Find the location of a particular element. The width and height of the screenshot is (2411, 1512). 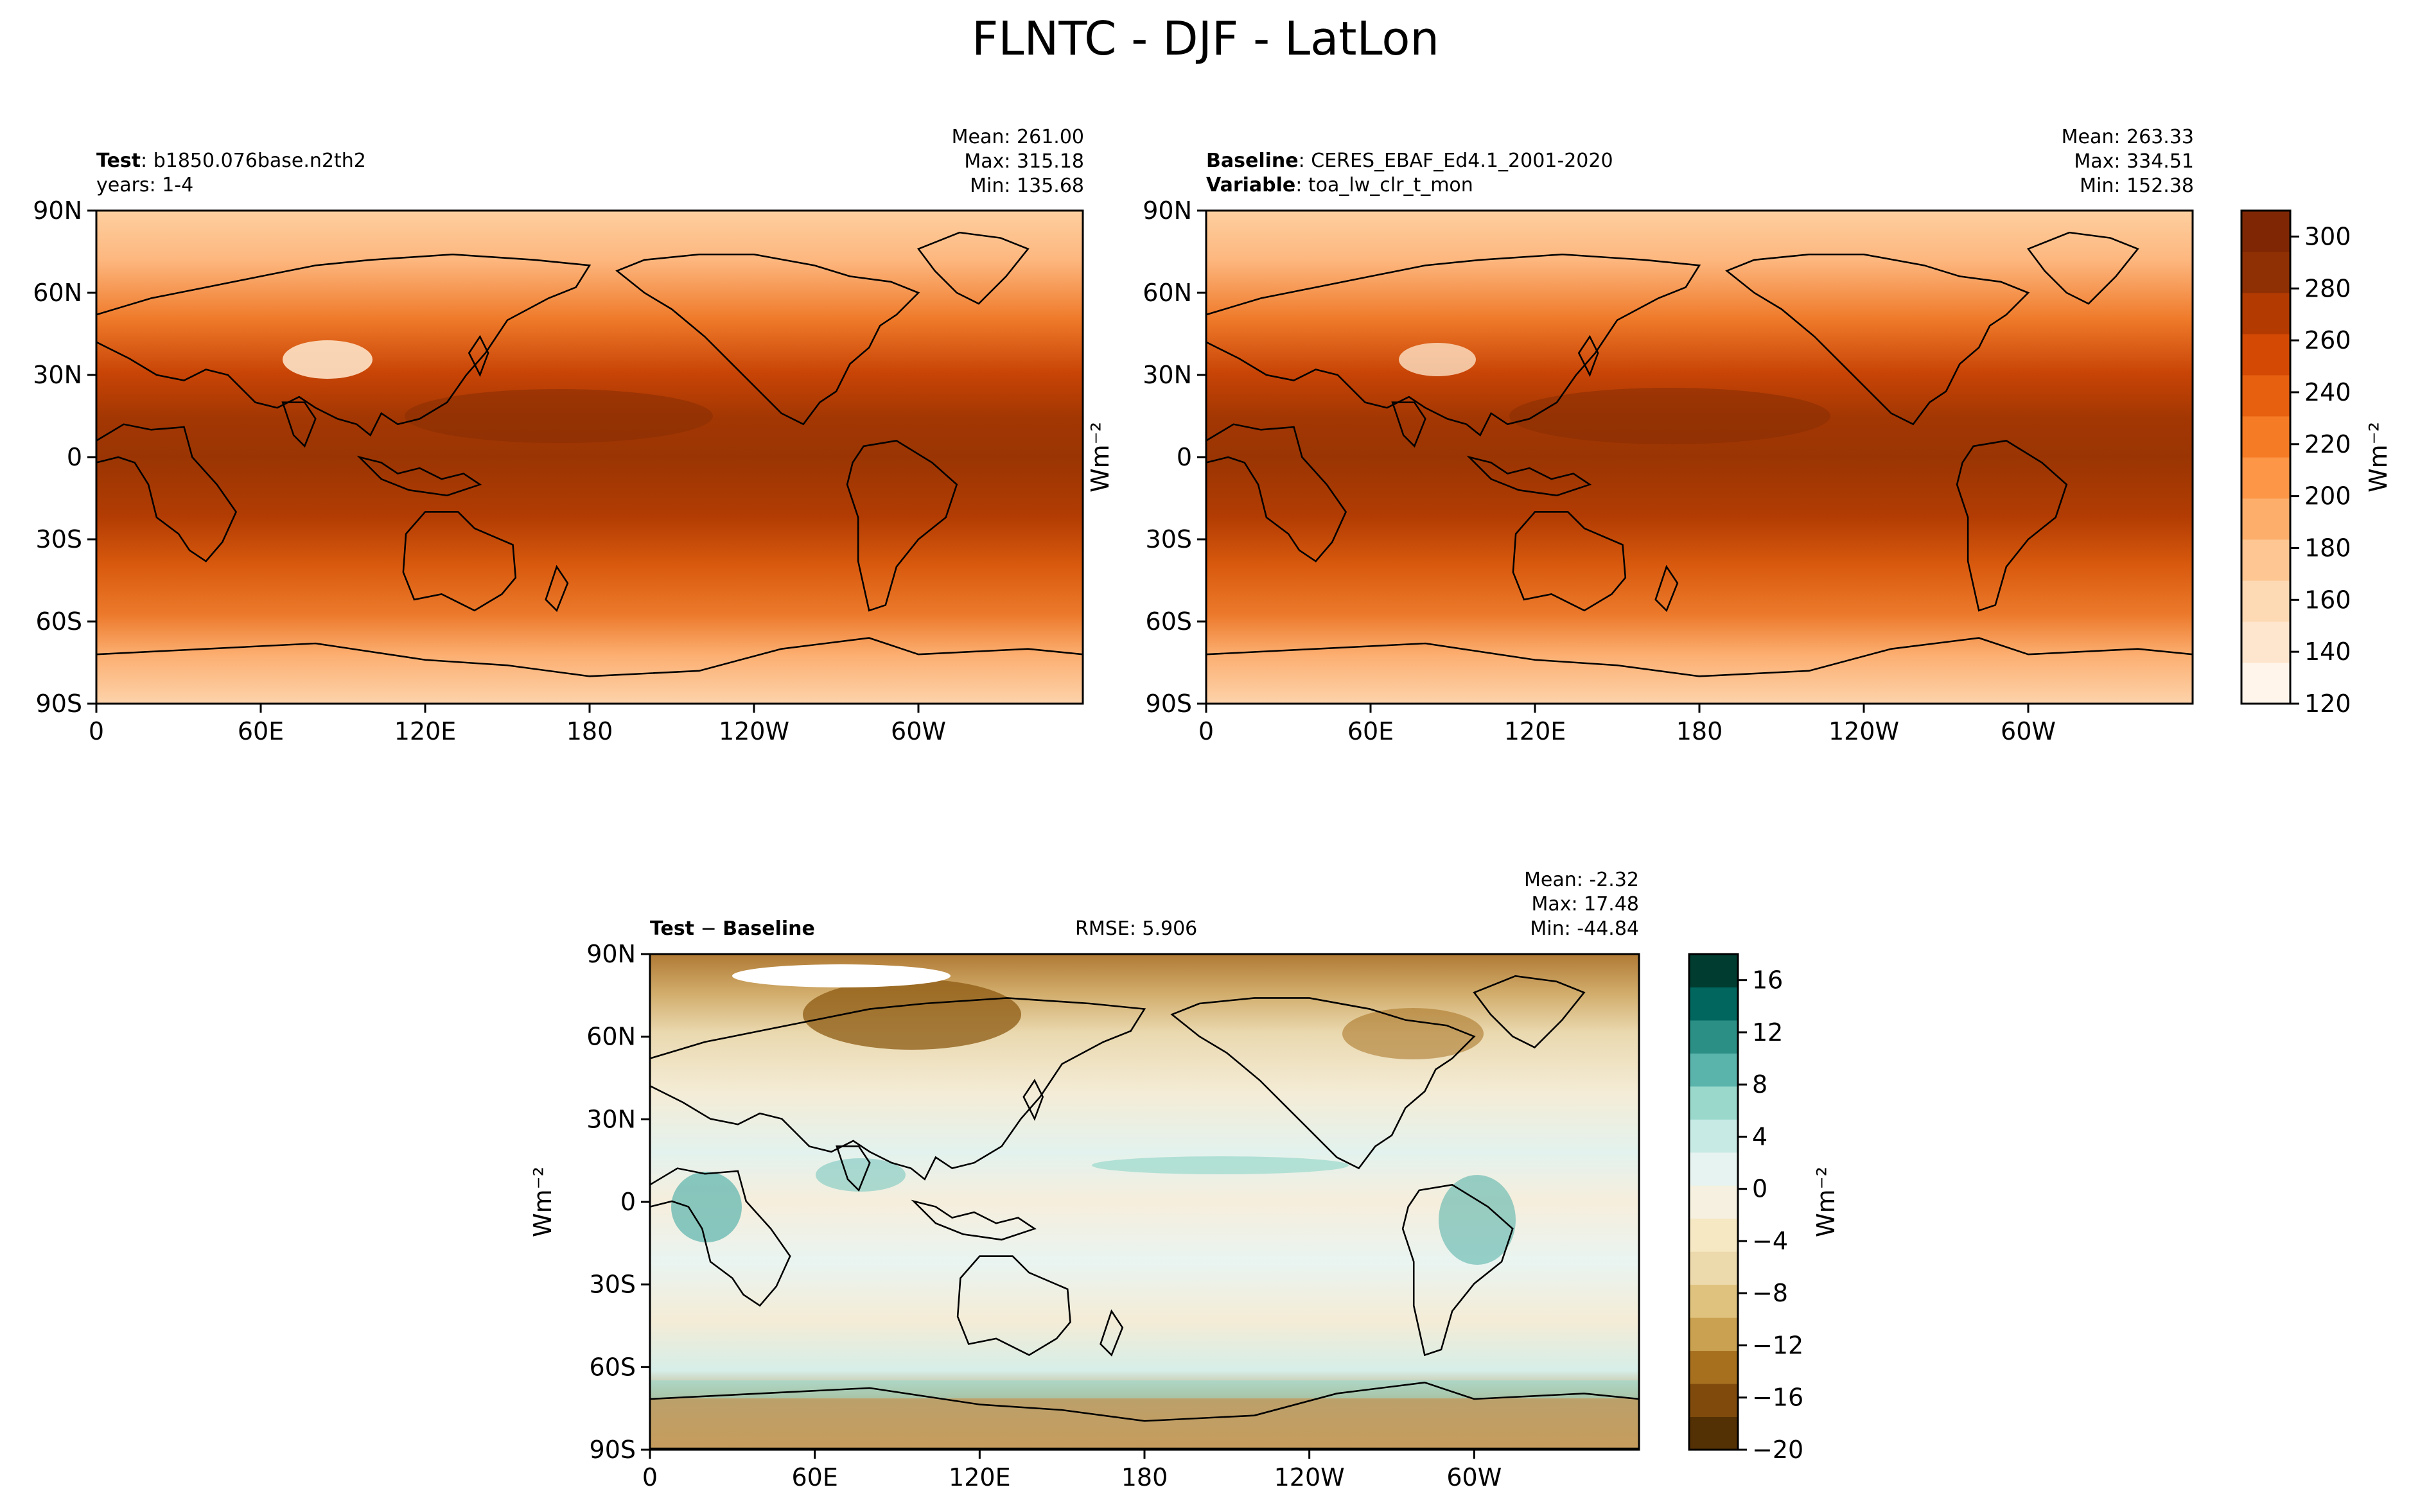

baseline-label-key: Baseline is located at coordinates (1253, 161).